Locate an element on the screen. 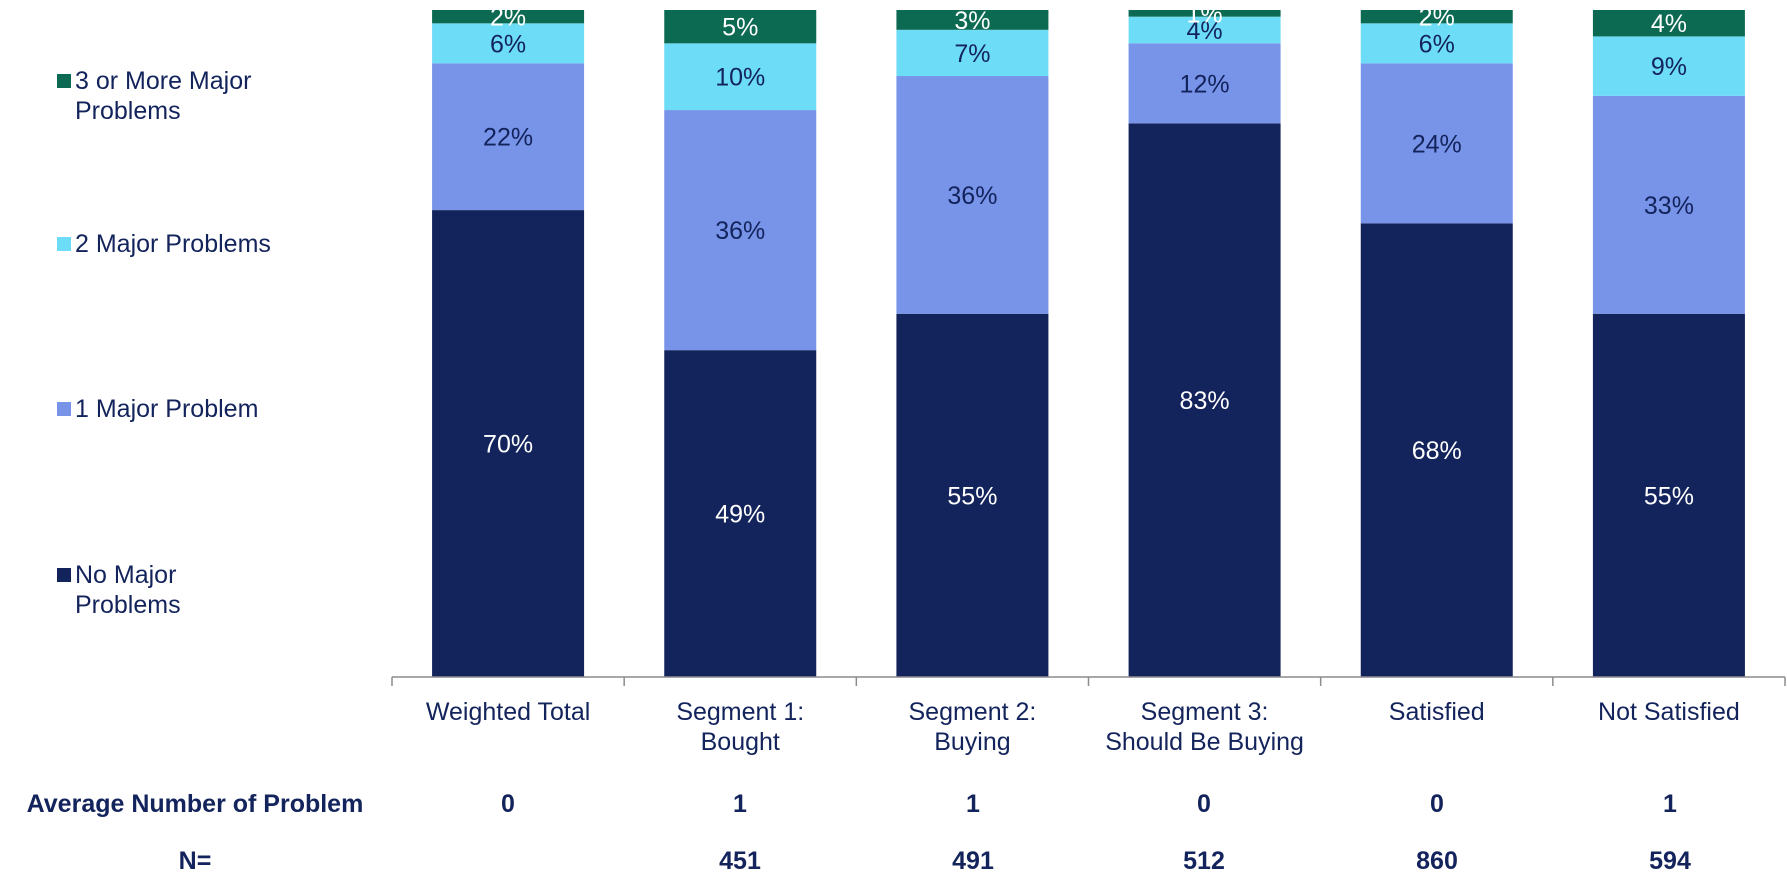 This screenshot has height=879, width=1787. data-label: 33% is located at coordinates (1669, 206).